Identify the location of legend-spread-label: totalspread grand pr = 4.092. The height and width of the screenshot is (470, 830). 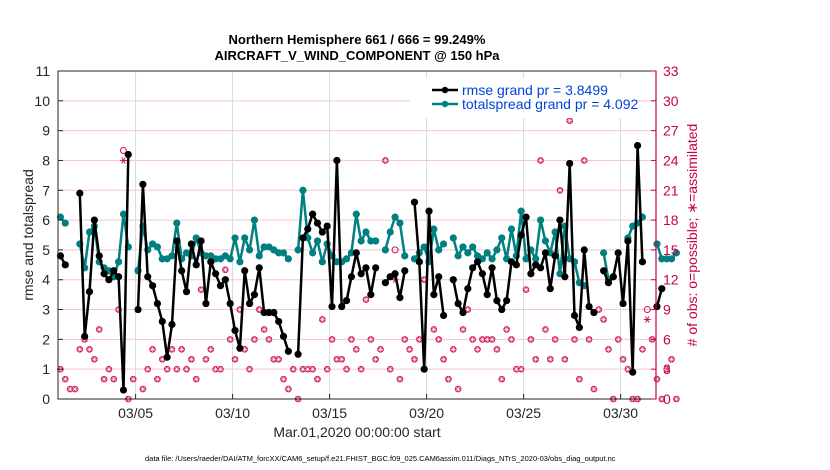
(550, 104).